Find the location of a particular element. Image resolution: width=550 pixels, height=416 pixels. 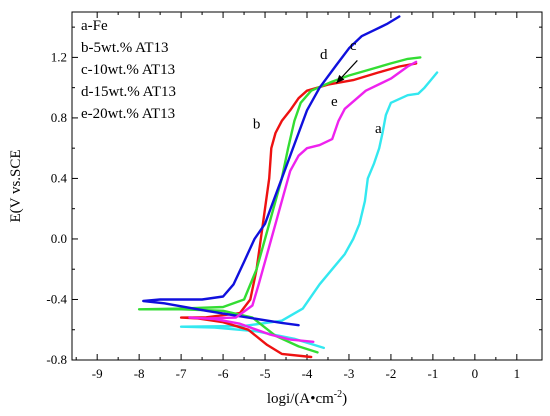

curve-label-c: c is located at coordinates (353, 46).